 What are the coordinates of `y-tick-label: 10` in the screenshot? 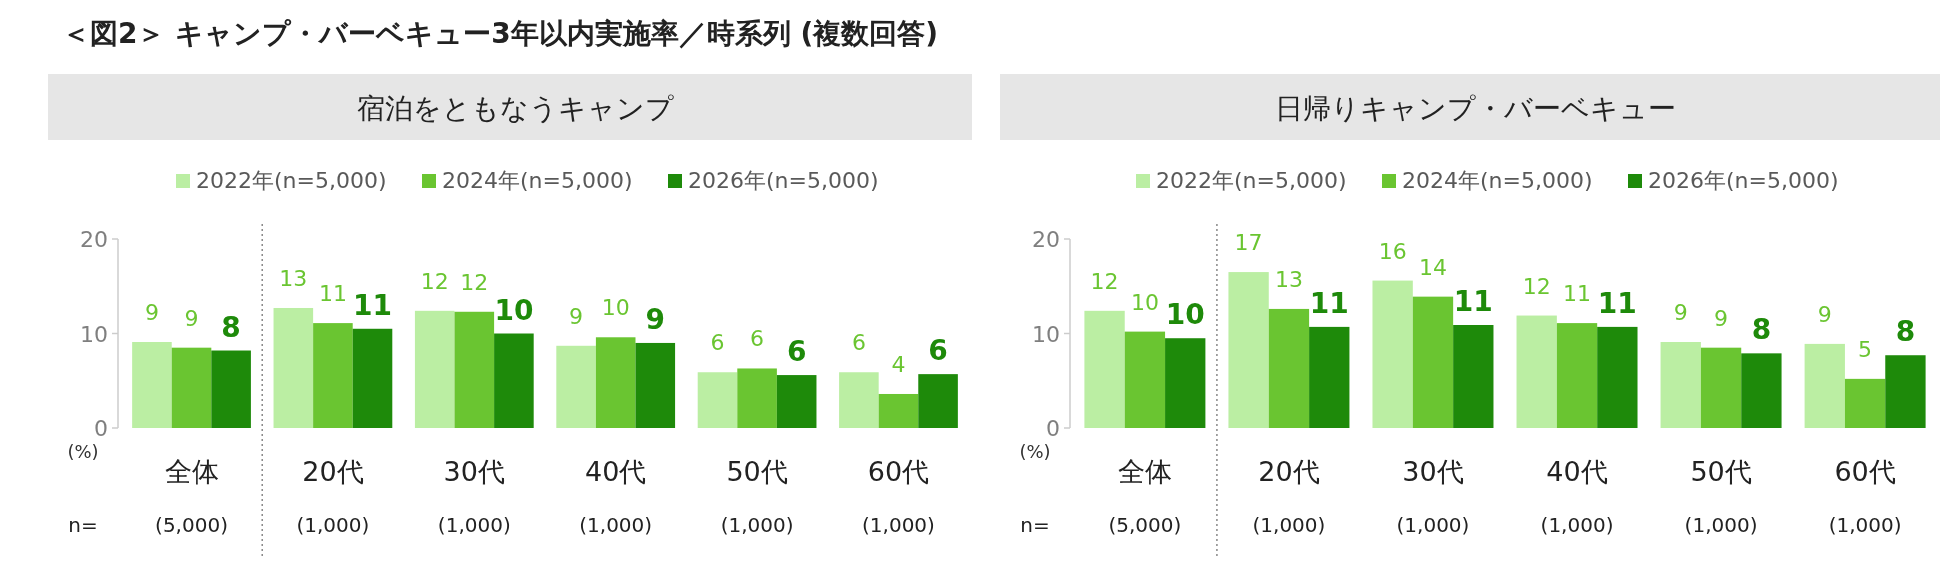 It's located at (94, 334).